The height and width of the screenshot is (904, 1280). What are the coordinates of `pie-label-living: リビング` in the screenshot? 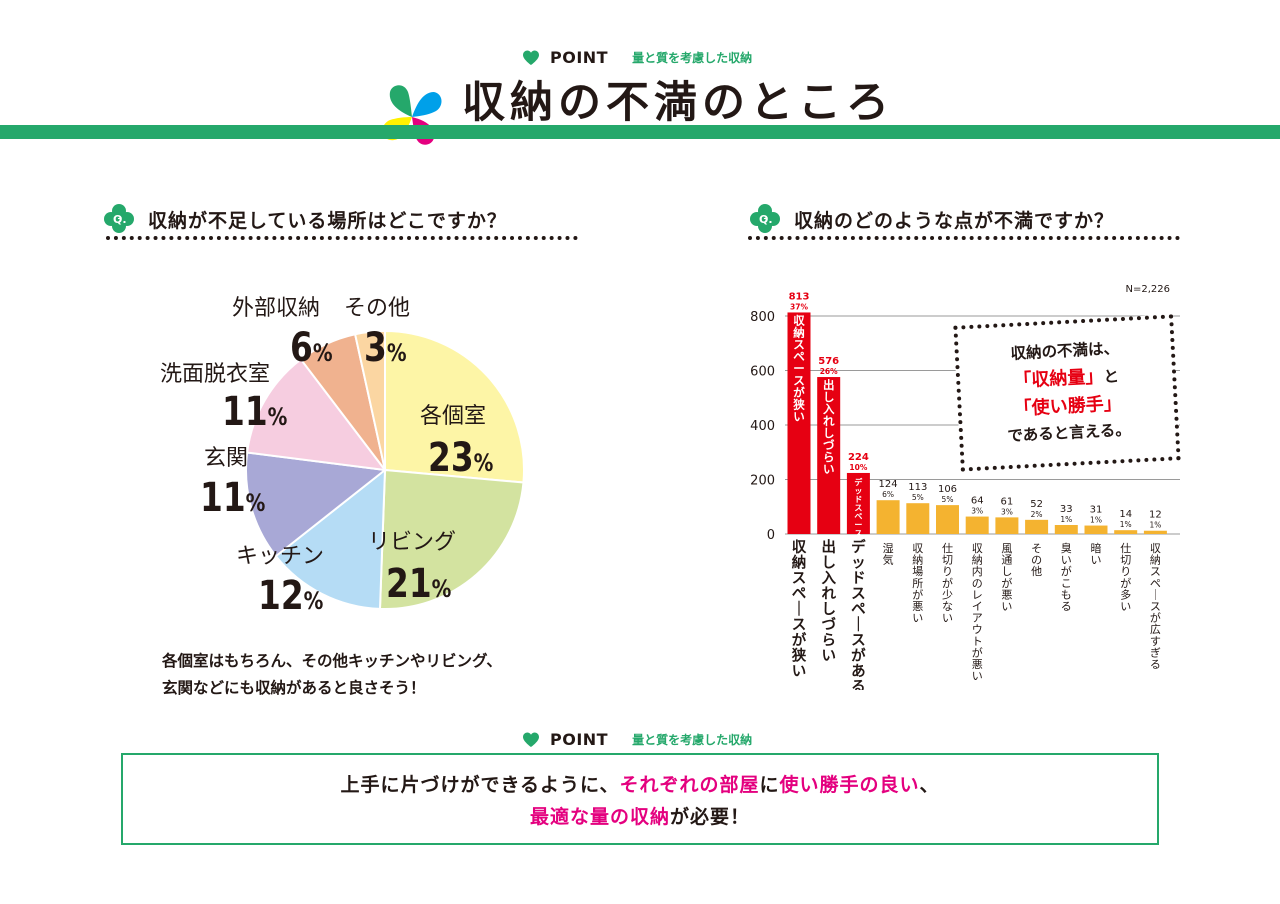 It's located at (412, 542).